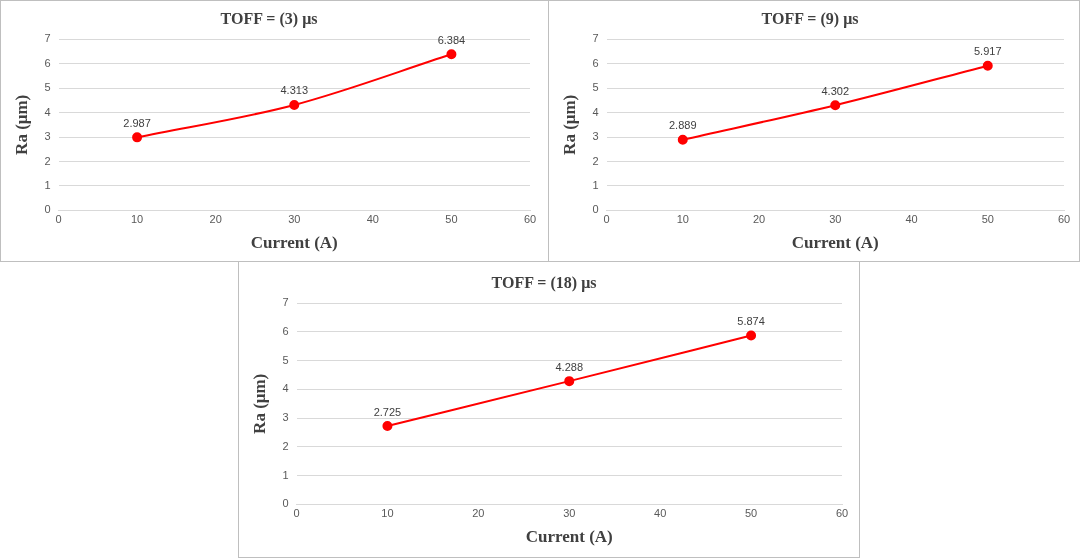  I want to click on chart-title: TOFF = (18) μs, so click(544, 282).